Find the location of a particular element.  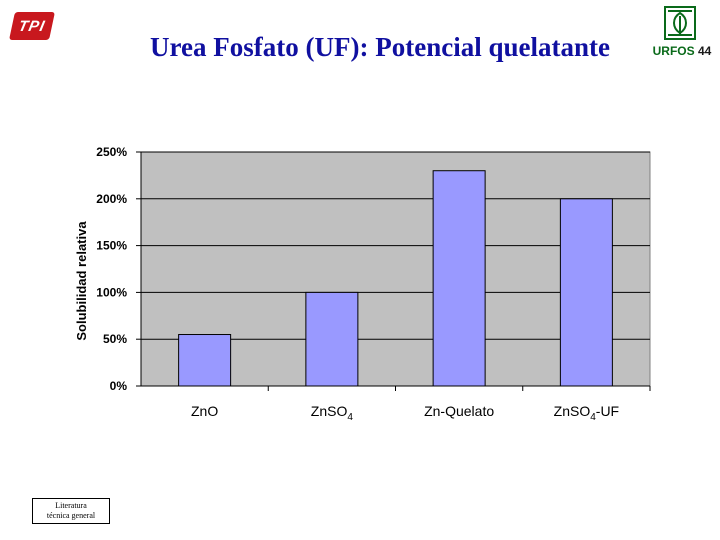

leaf-icon is located at coordinates (680, 23).